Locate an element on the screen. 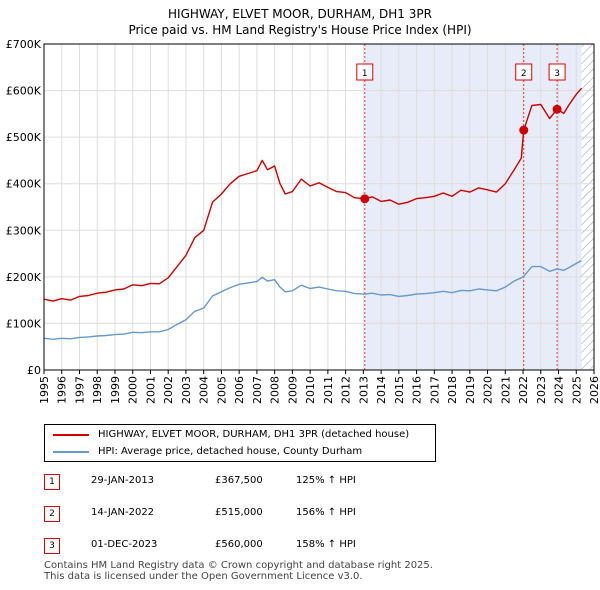 Image resolution: width=600 pixels, height=590 pixels. x-tick-label: 2003 is located at coordinates (186, 390).